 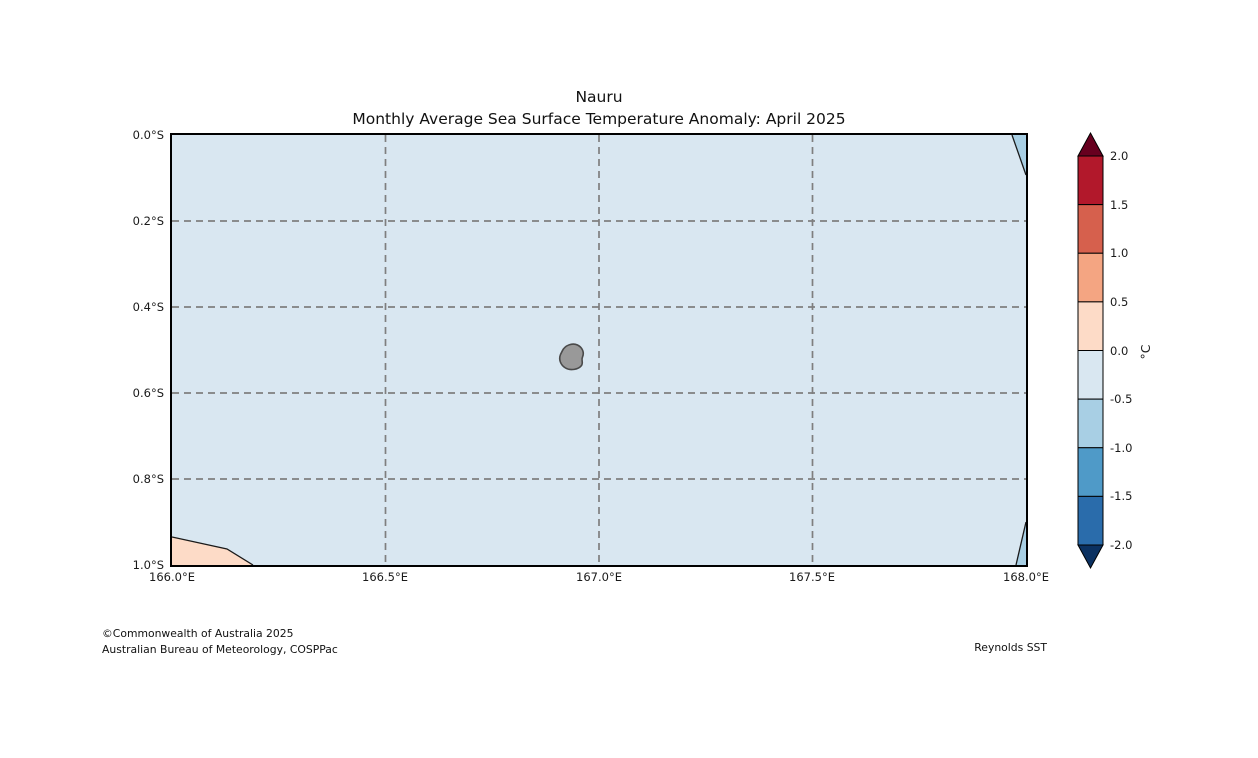 I want to click on contour-line-ne, so click(x=1018, y=155).